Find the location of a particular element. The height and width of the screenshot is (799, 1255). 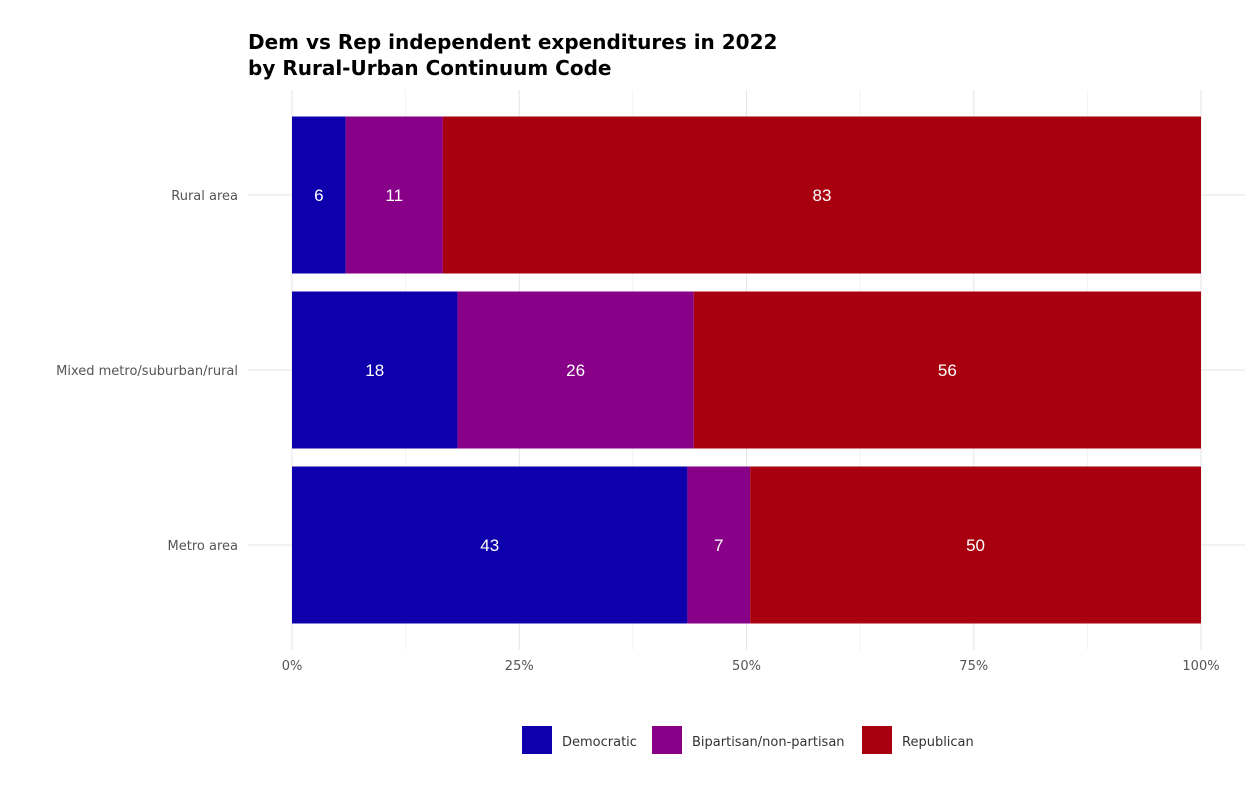

data-label: 83 is located at coordinates (821, 195).